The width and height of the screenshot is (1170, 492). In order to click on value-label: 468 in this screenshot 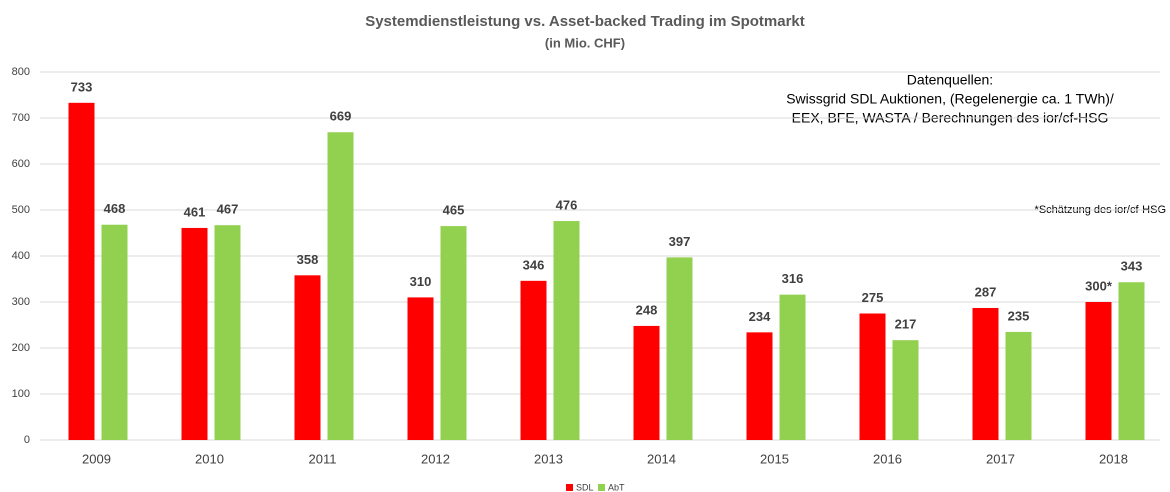, I will do `click(115, 208)`.